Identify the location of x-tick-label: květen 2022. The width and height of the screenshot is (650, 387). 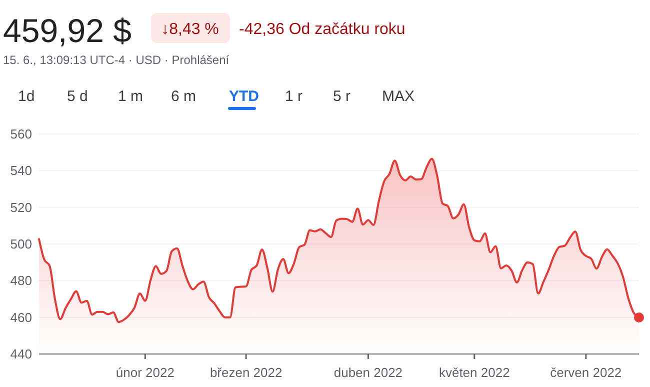
(474, 372).